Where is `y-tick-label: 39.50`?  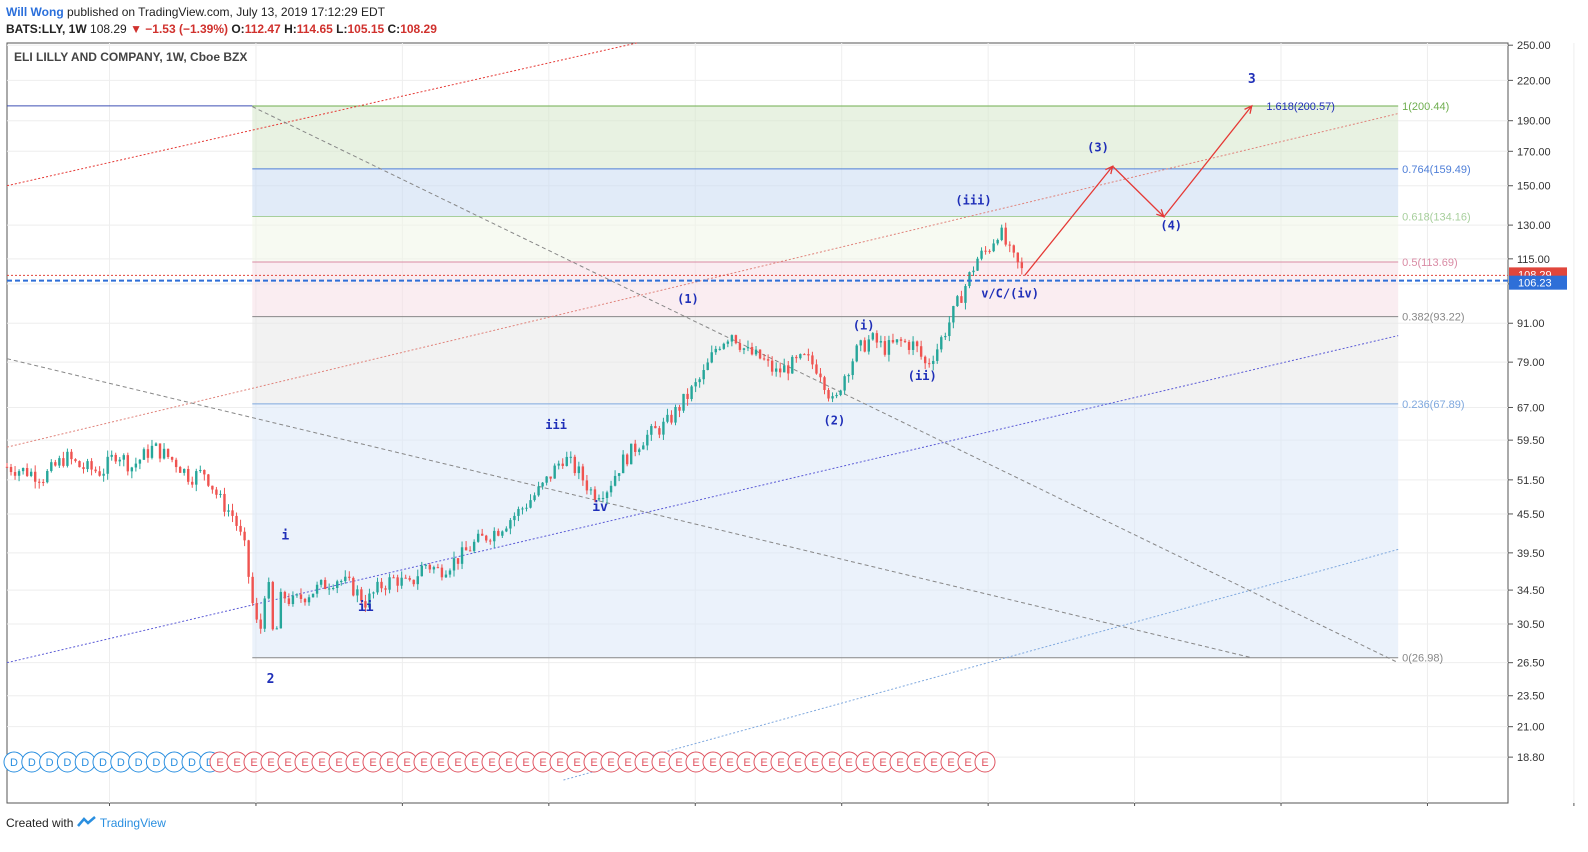
y-tick-label: 39.50 is located at coordinates (1531, 554).